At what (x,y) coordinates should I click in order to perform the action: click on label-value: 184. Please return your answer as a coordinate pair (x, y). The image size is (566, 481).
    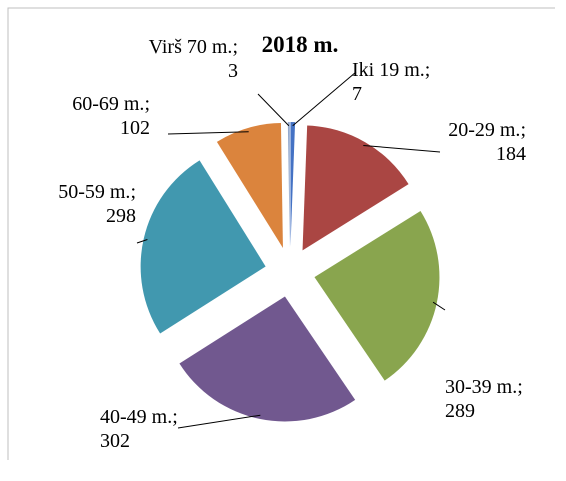
    Looking at the image, I should click on (511, 154).